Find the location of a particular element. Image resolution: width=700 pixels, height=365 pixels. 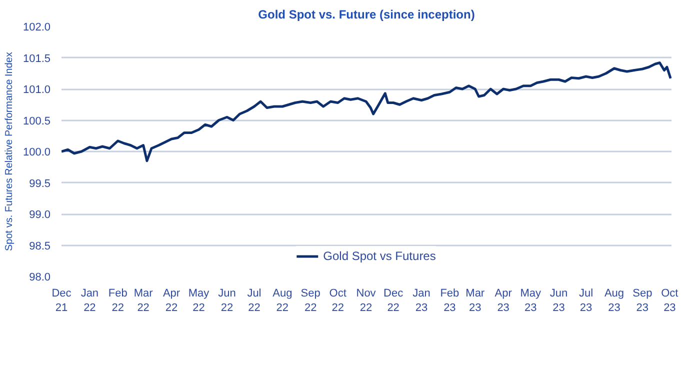

x-tick-label: Apr 22 is located at coordinates (171, 301).